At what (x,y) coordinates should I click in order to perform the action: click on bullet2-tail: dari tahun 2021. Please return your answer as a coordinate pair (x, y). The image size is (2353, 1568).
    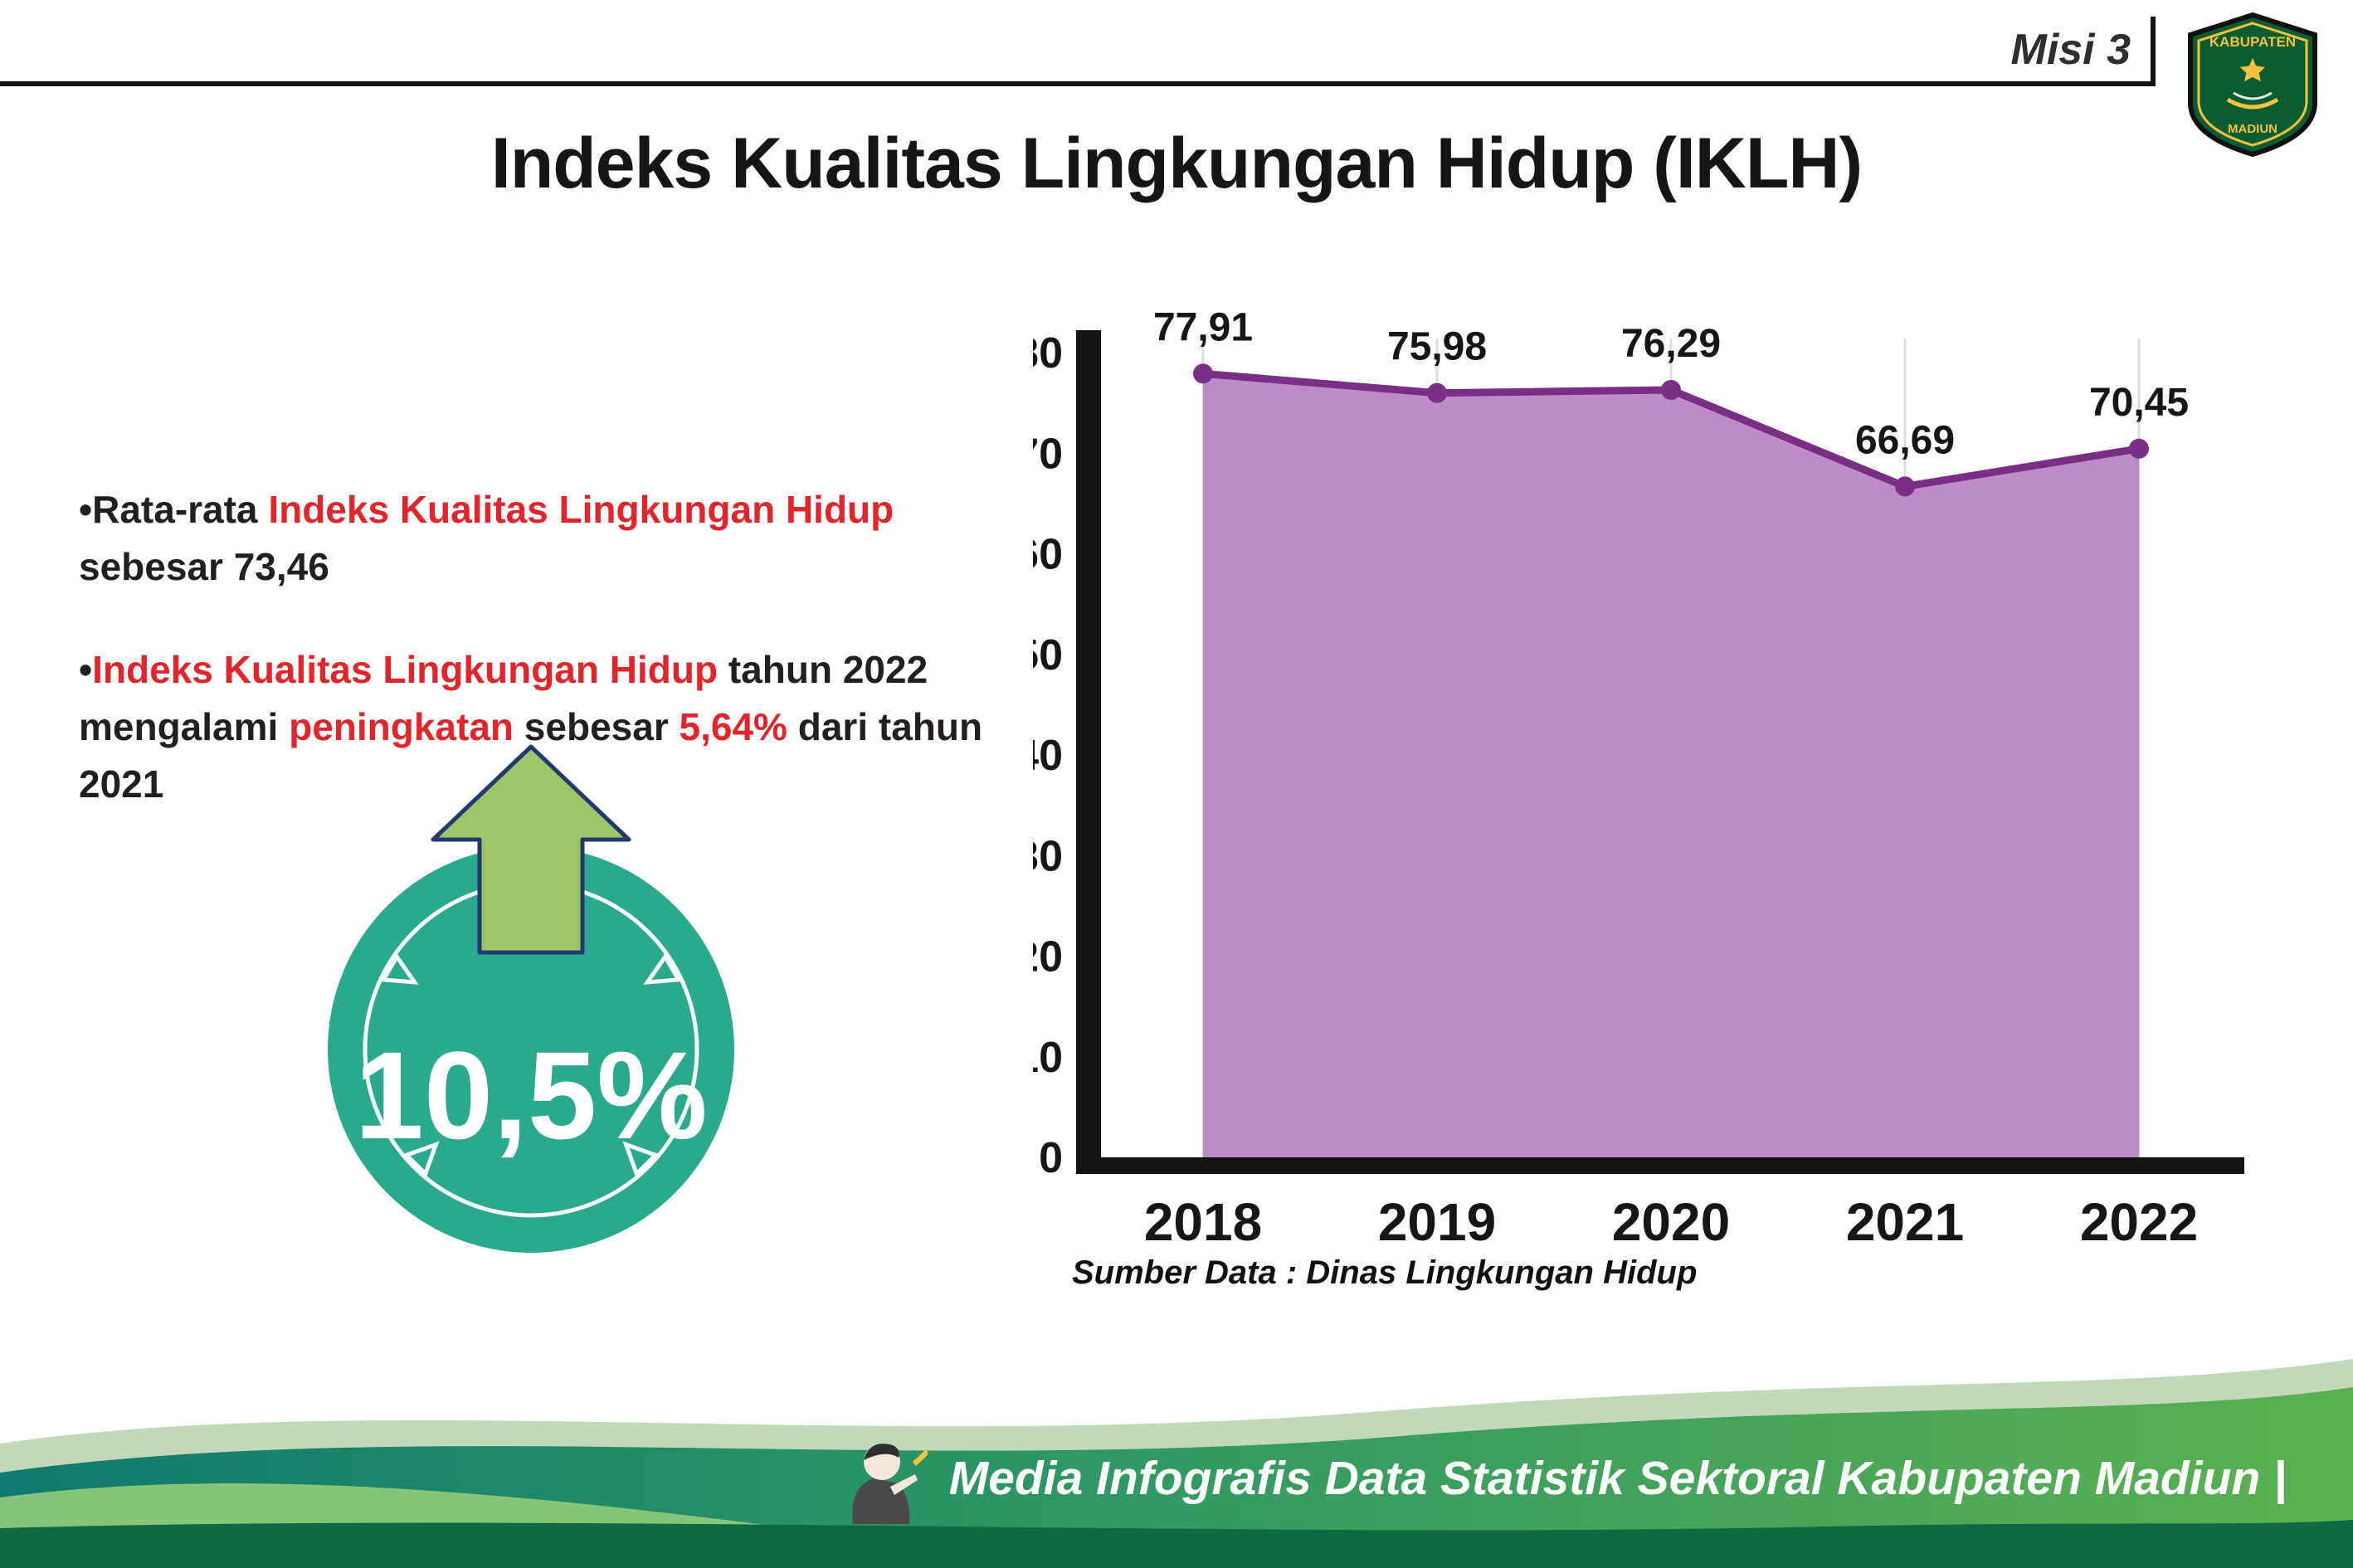
    Looking at the image, I should click on (531, 755).